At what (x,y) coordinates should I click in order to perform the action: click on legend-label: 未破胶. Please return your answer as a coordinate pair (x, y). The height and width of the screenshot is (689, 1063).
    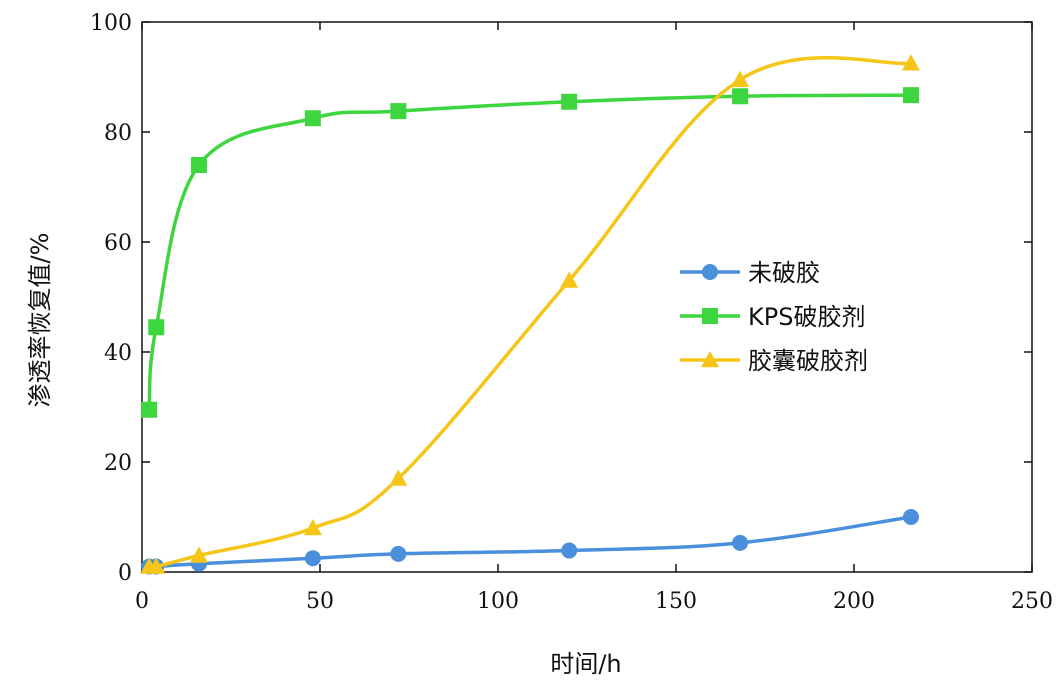
    Looking at the image, I should click on (784, 273).